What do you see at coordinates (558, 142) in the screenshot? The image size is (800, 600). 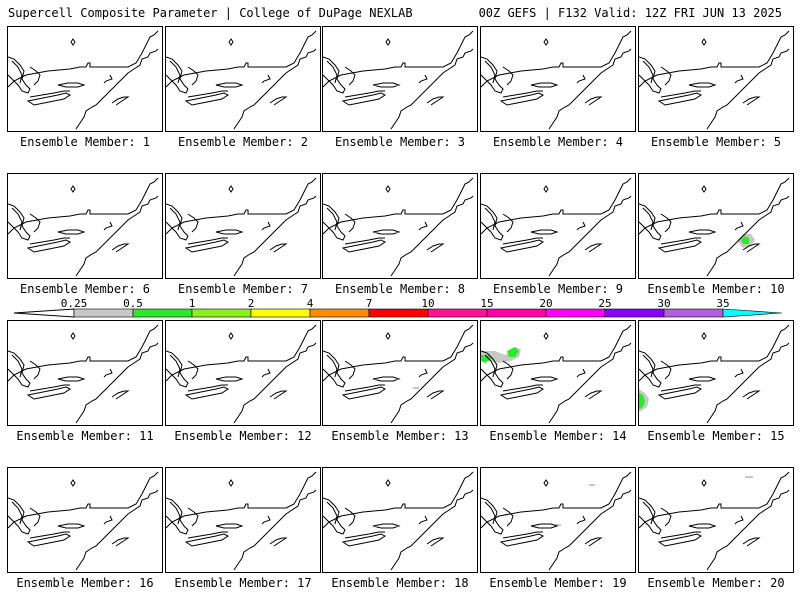 I see `ensemble-member-label: Ensemble Member: 4` at bounding box center [558, 142].